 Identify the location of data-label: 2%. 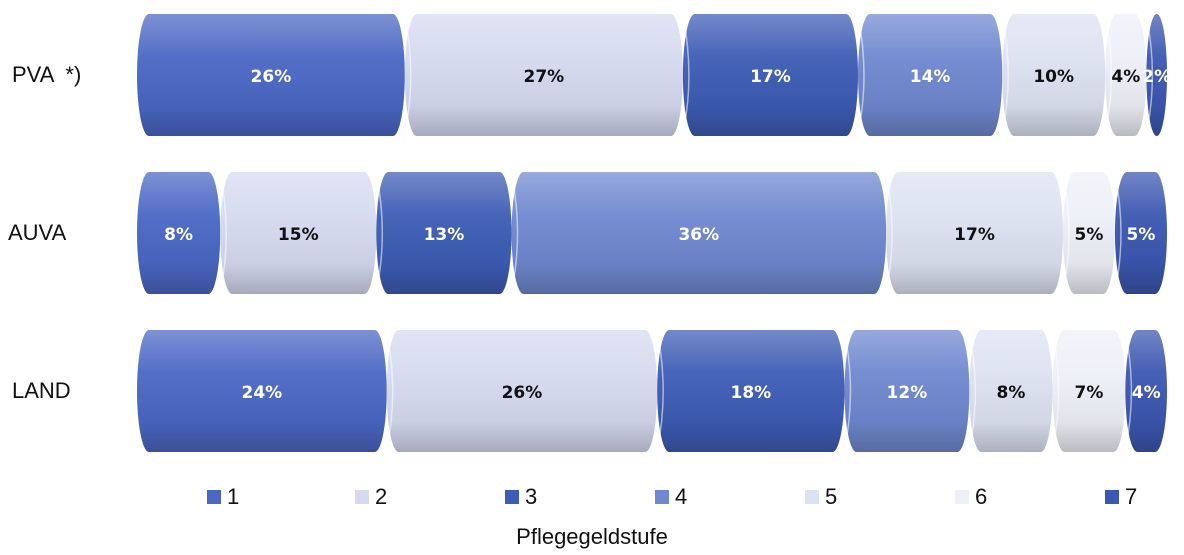
(1156, 77).